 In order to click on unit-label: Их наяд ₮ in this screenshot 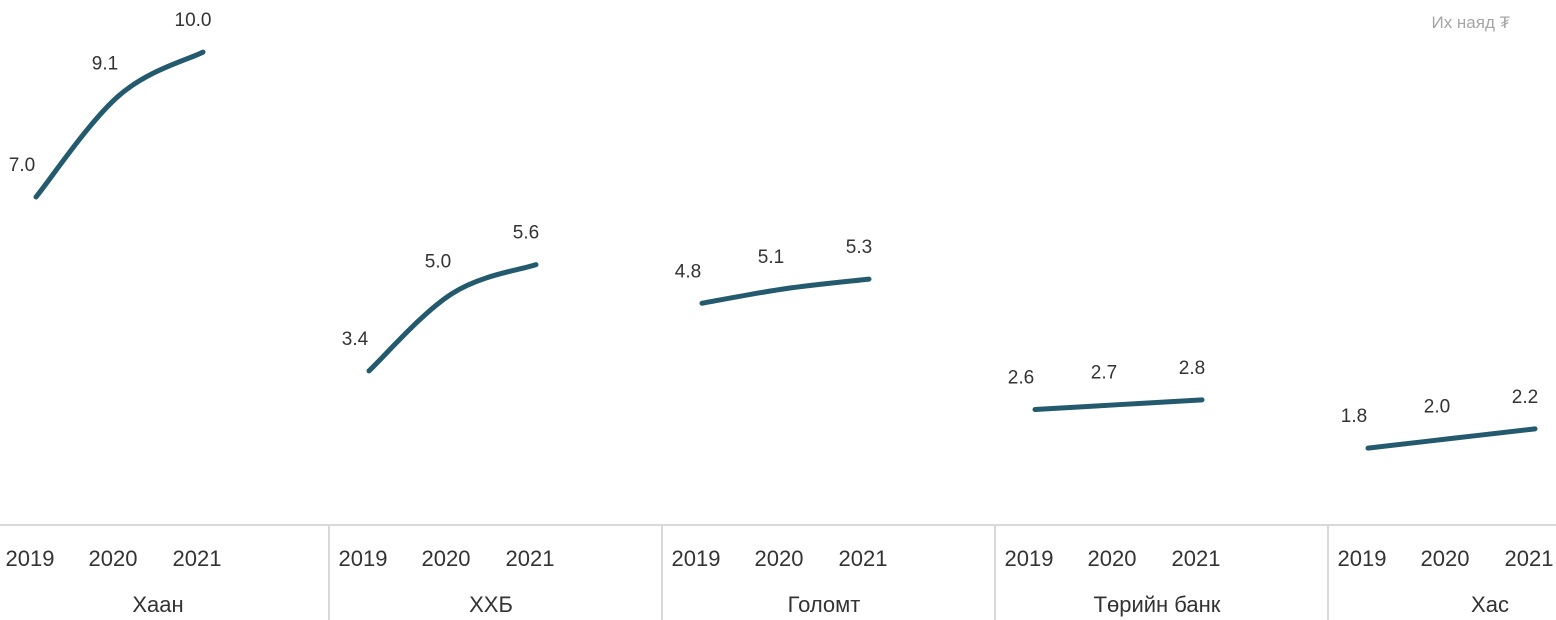, I will do `click(1470, 22)`.